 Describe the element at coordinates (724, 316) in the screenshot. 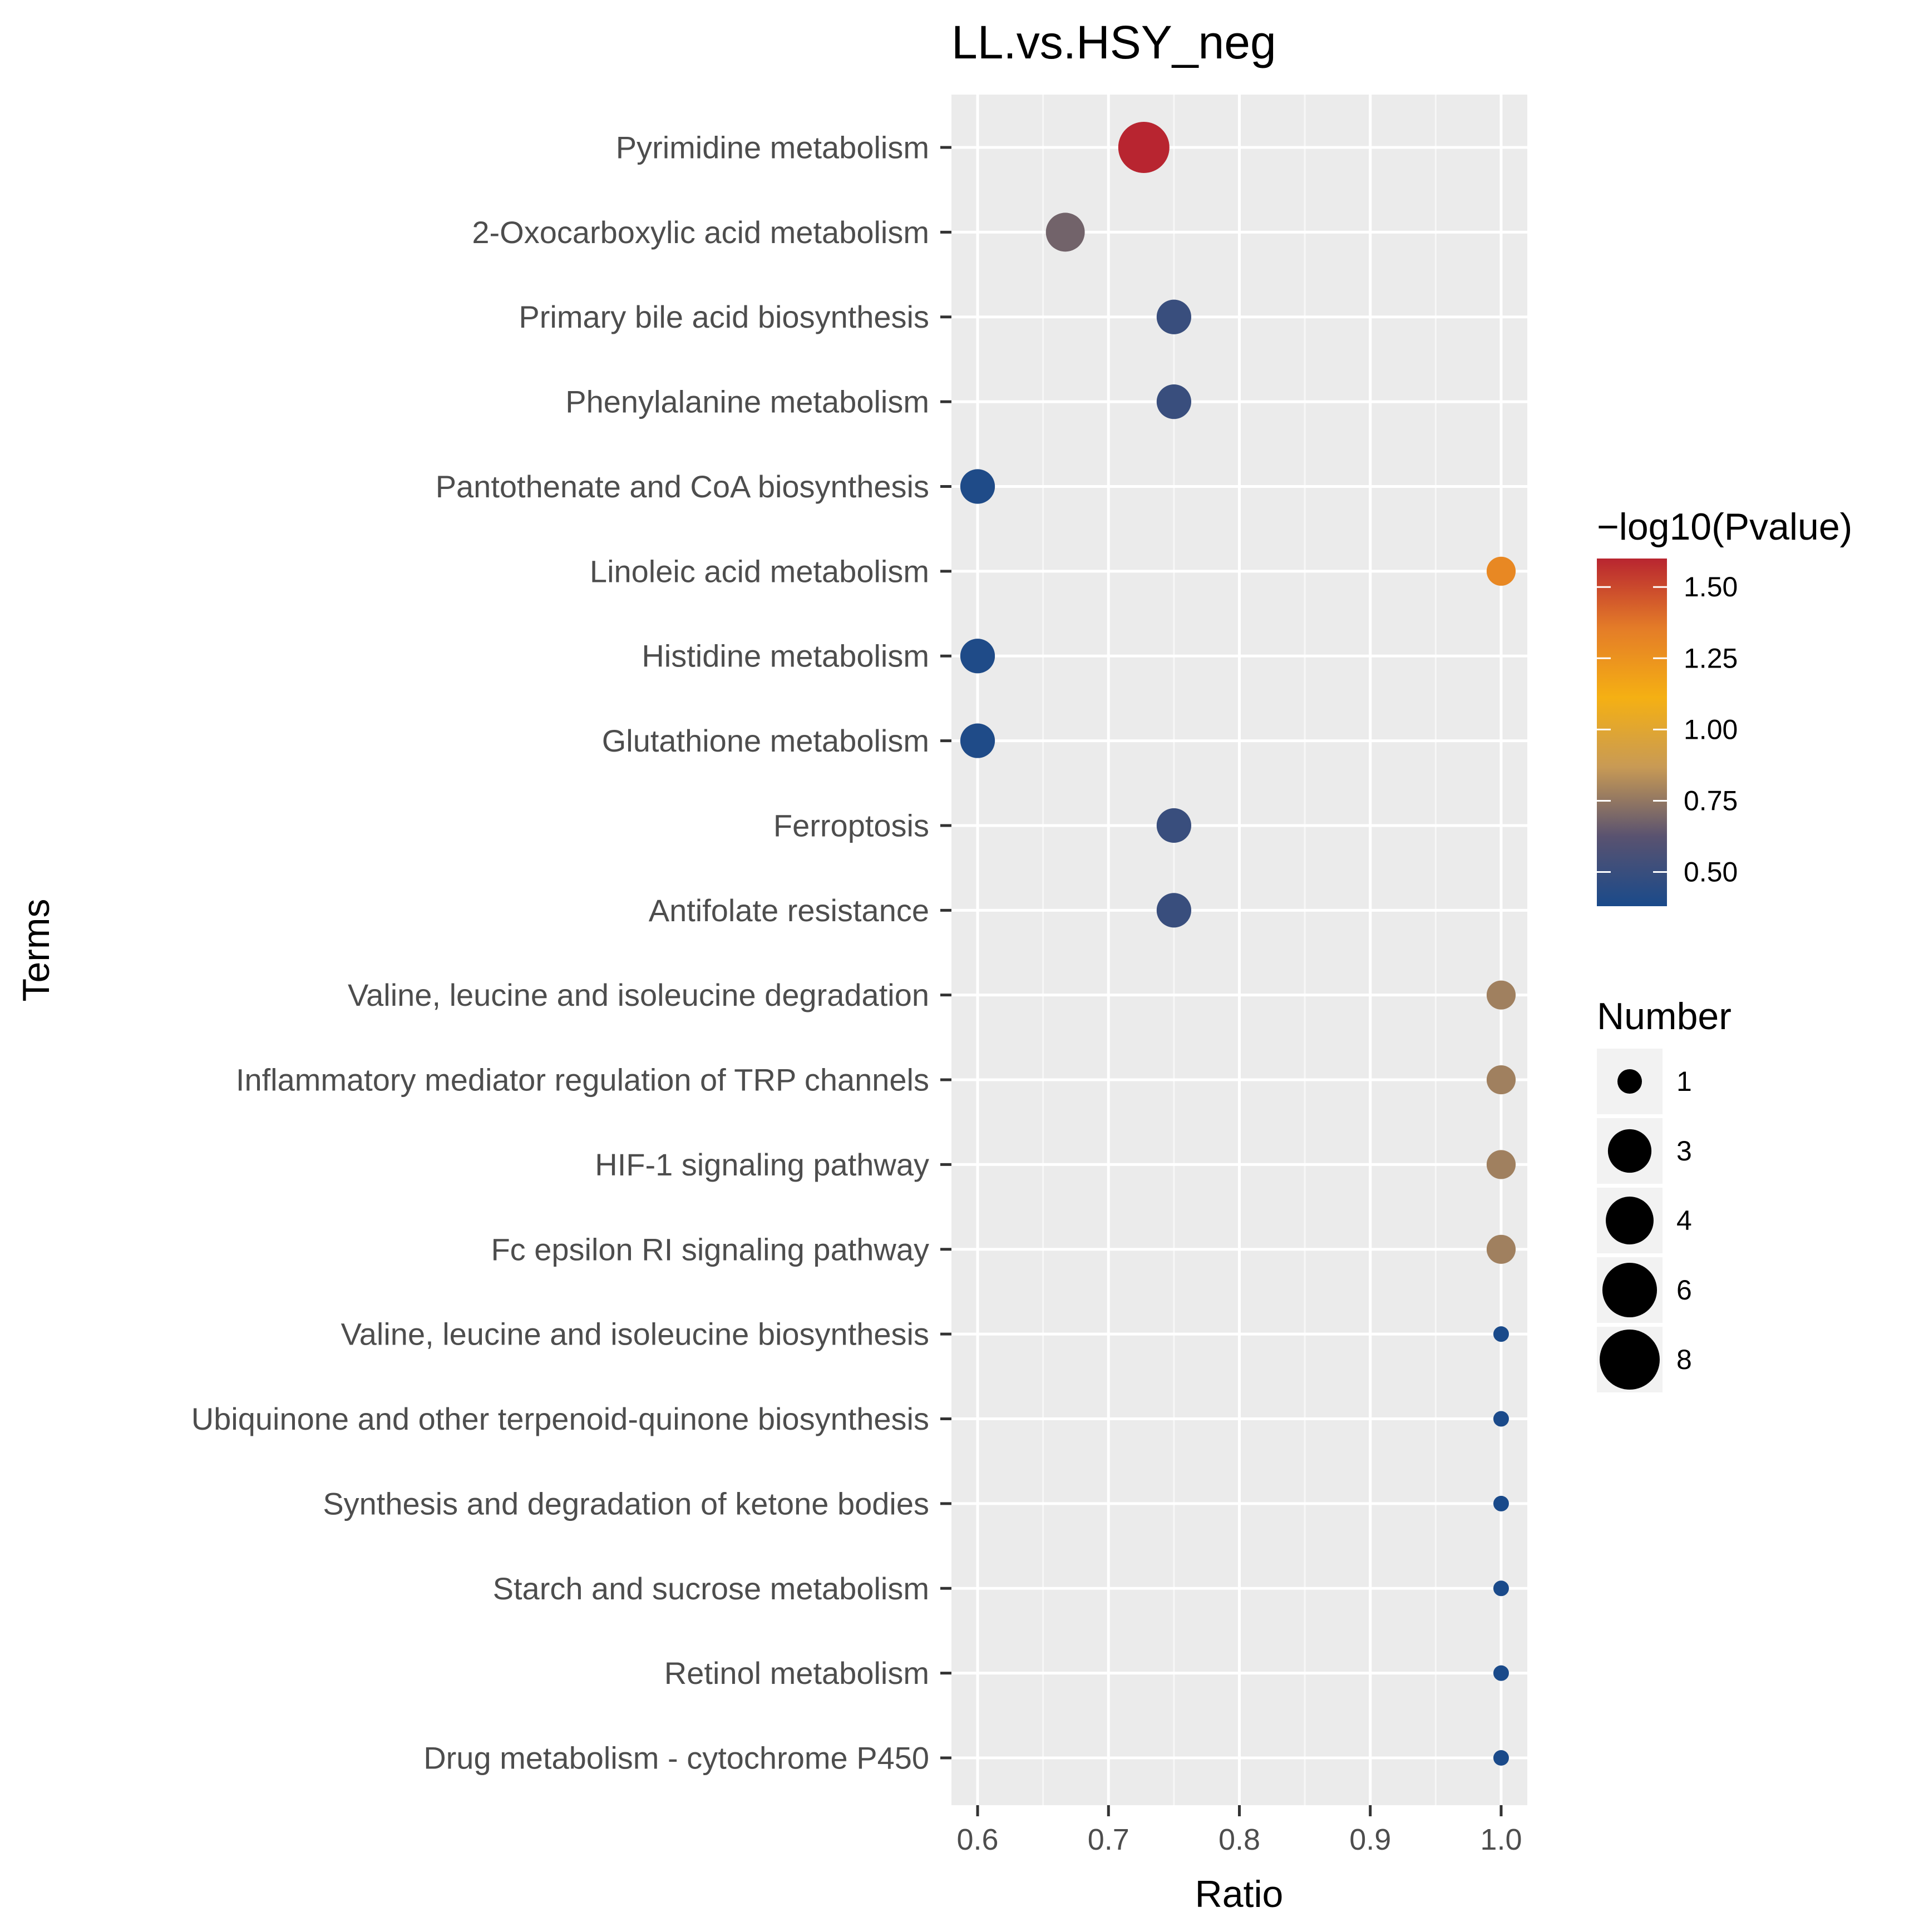

I see `term-label: Primary bile acid biosynthesis` at that location.